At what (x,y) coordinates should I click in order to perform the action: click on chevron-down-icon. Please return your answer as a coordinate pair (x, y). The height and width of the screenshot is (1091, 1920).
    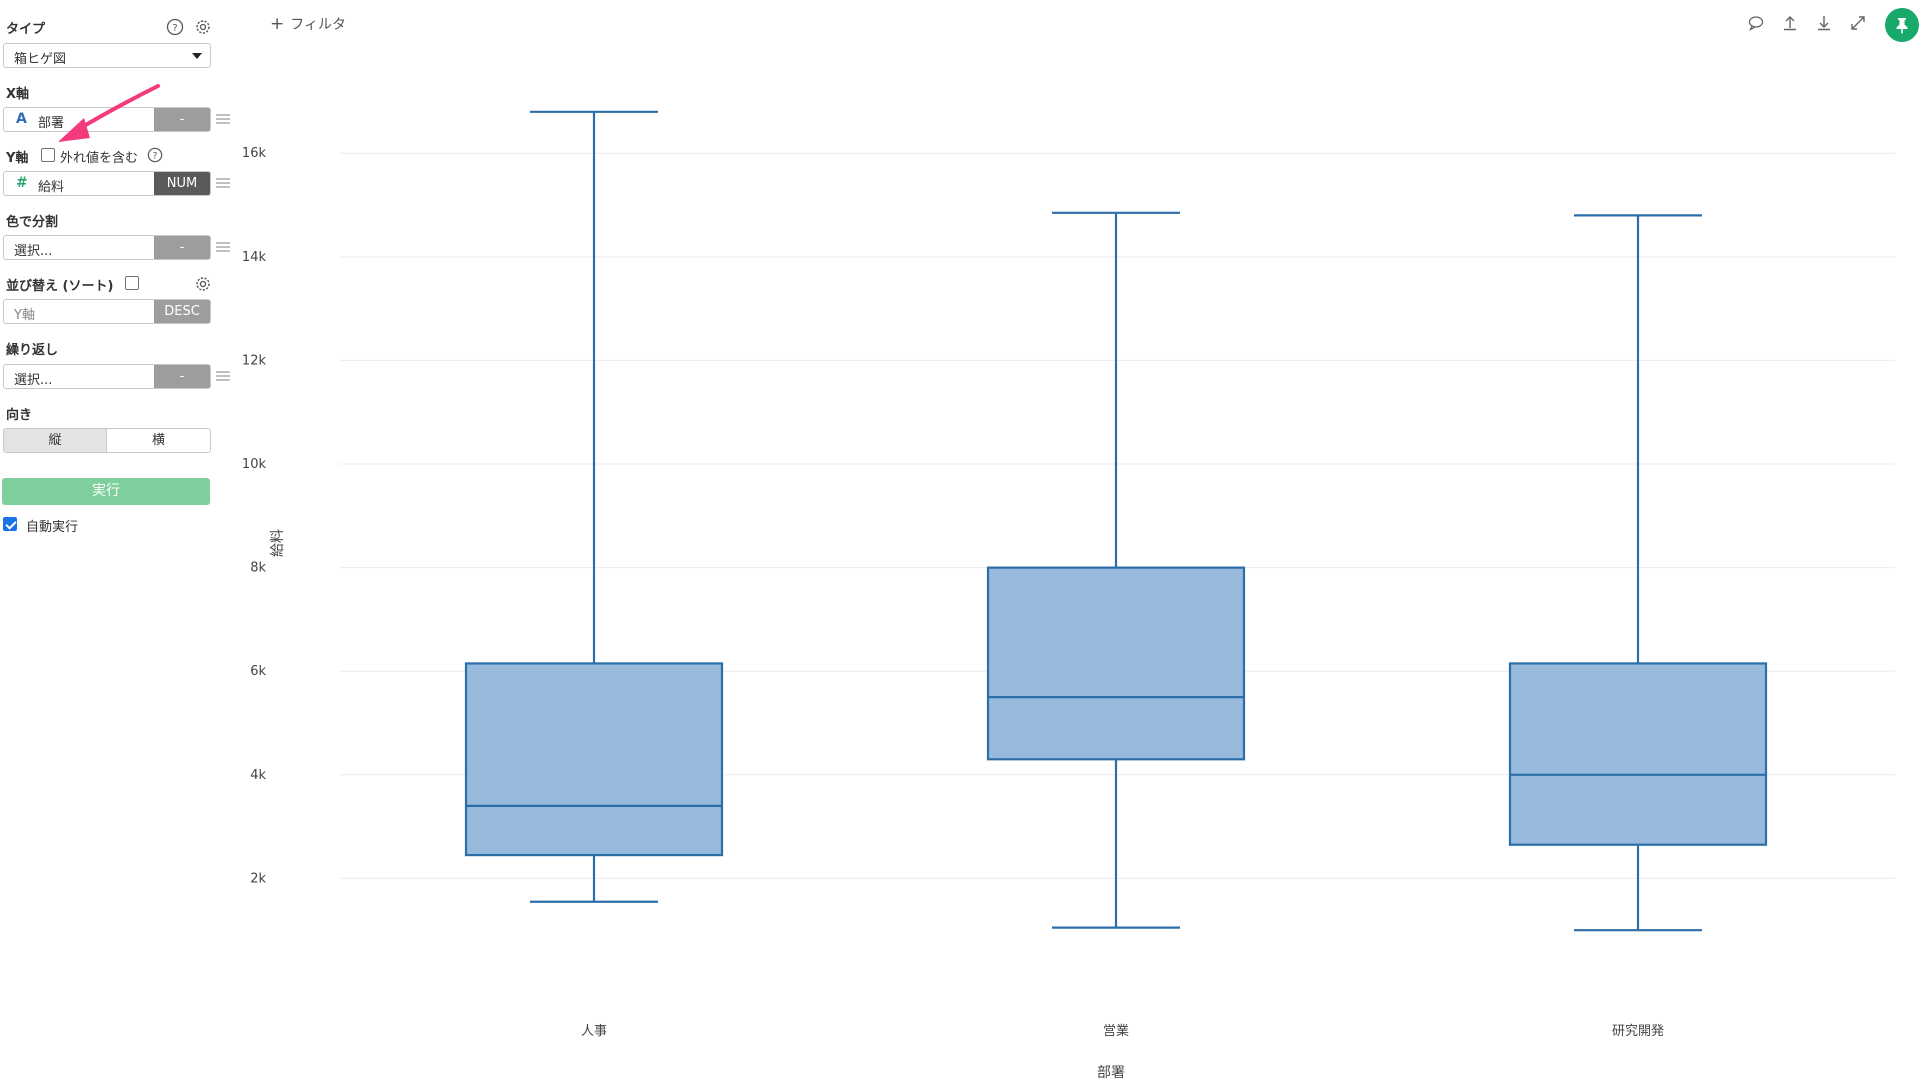
    Looking at the image, I should click on (197, 56).